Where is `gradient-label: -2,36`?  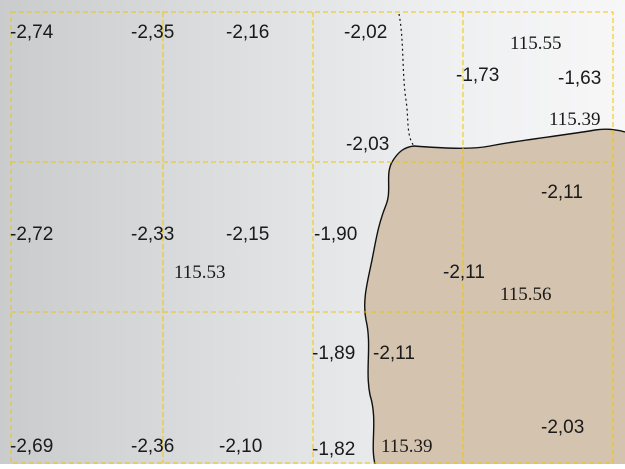
gradient-label: -2,36 is located at coordinates (152, 446).